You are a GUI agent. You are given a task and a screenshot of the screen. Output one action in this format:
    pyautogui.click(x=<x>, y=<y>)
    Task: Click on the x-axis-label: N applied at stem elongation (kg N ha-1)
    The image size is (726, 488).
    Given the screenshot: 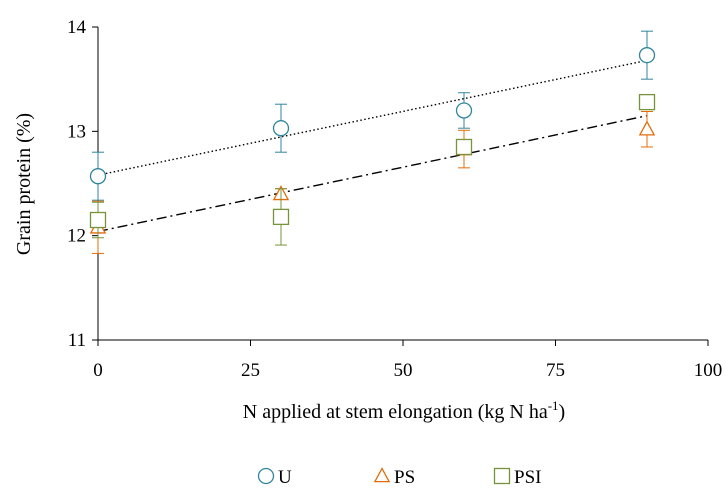 What is the action you would take?
    pyautogui.click(x=404, y=410)
    